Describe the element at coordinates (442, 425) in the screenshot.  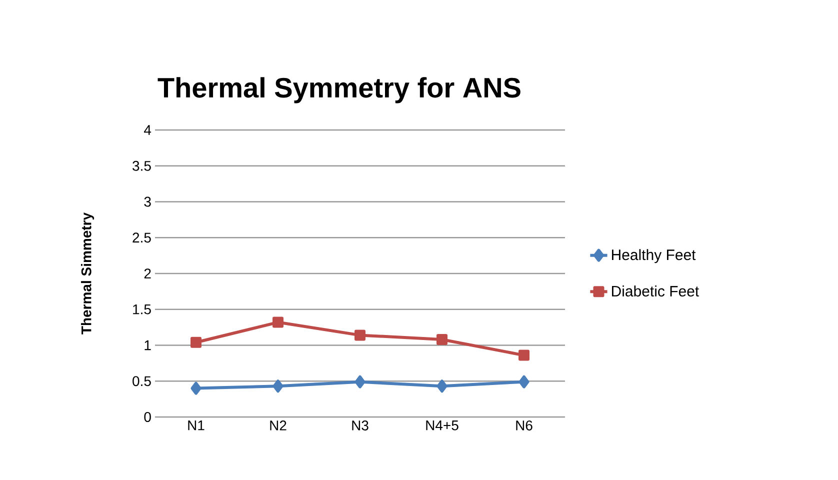
I see `x-tick-label: N4+5` at that location.